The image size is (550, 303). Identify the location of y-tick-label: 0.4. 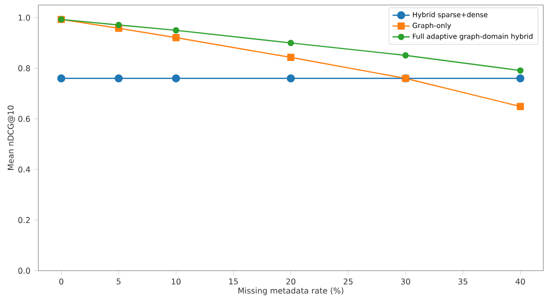
(24, 169).